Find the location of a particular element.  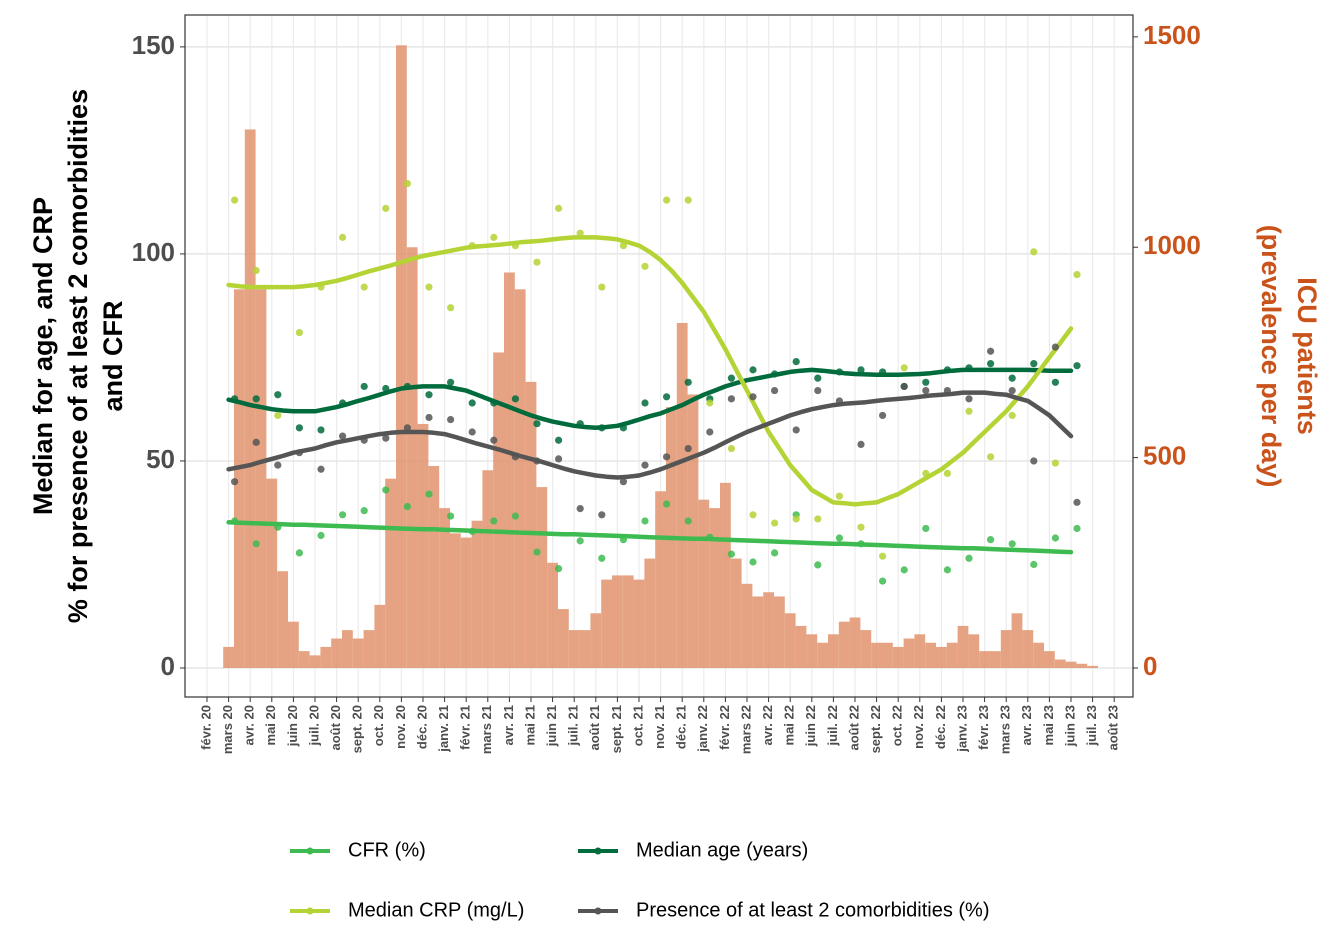

x-tick-label: janv. 21 is located at coordinates (443, 729).